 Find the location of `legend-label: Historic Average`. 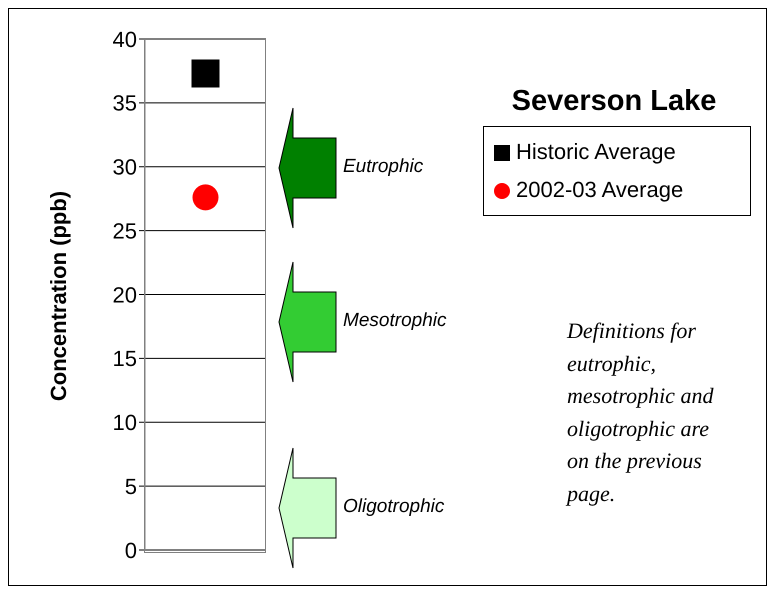

legend-label: Historic Average is located at coordinates (596, 152).